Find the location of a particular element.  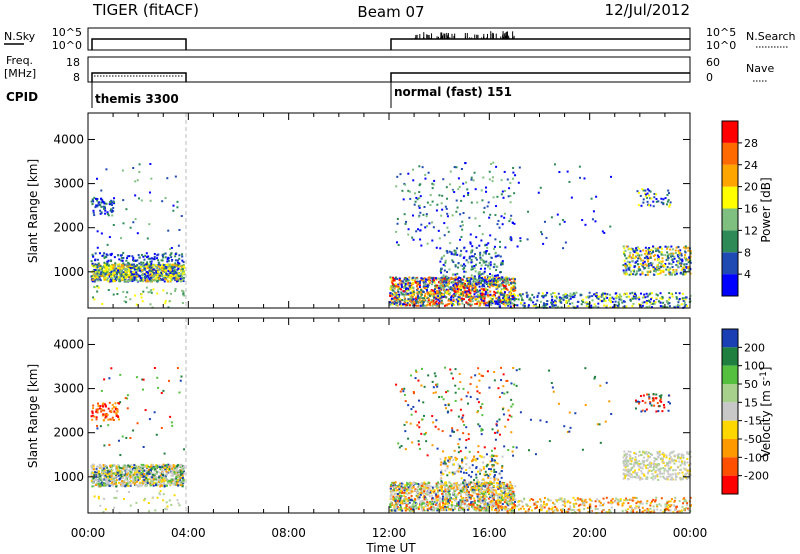

colorbar-tick-label: 8 is located at coordinates (747, 252).